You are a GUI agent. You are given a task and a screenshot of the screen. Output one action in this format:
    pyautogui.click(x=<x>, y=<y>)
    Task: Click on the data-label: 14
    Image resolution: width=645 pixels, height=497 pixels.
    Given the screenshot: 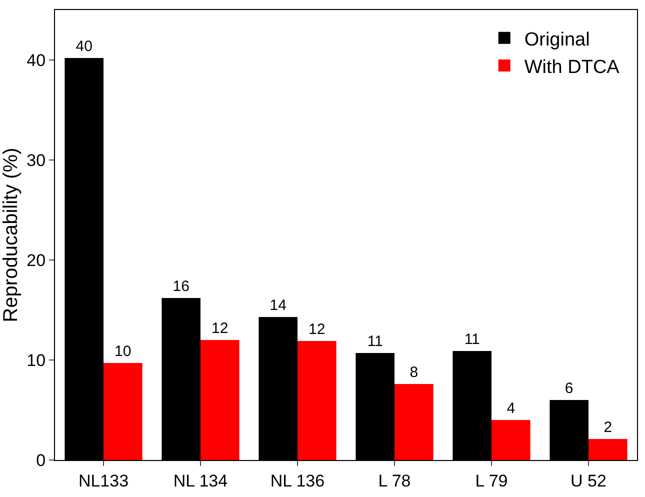 What is the action you would take?
    pyautogui.click(x=278, y=305)
    